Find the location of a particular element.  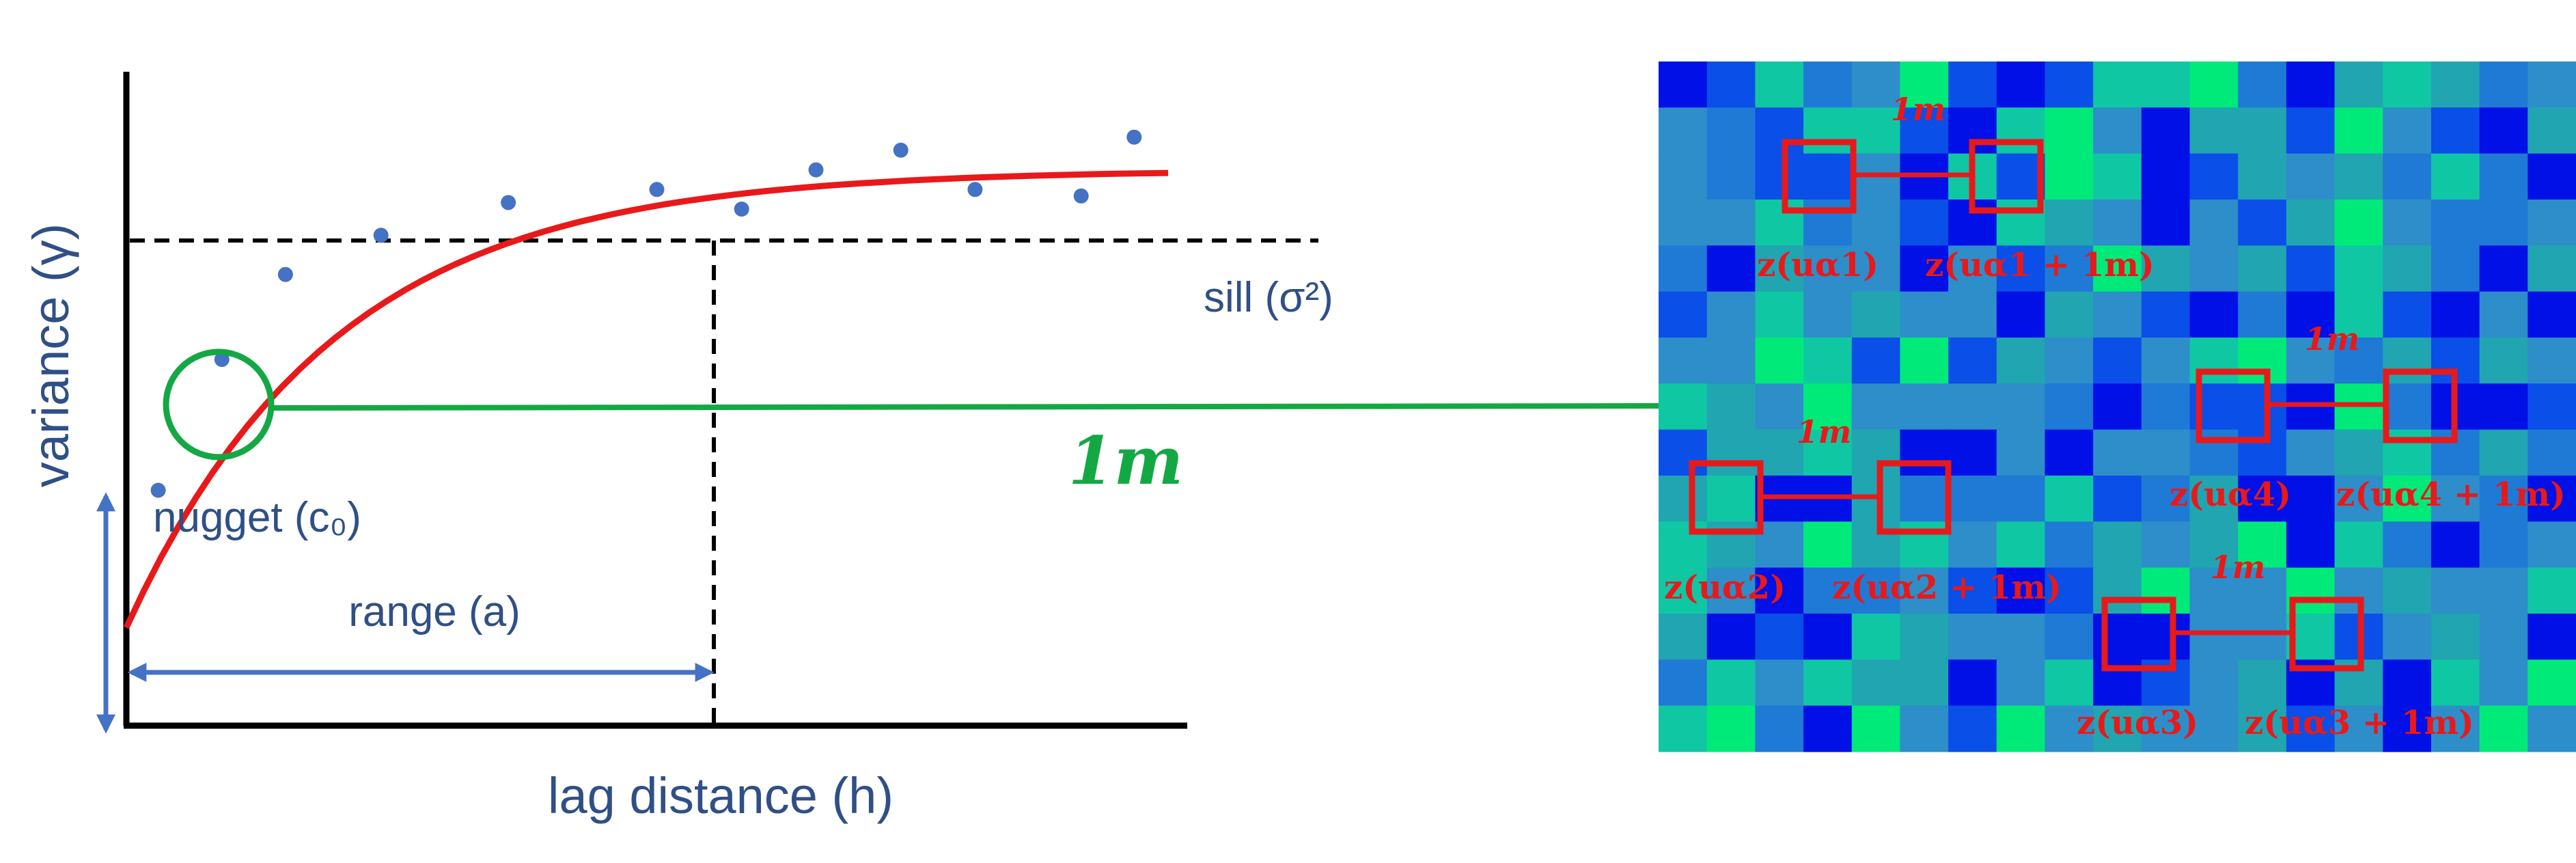

pair-2-lag-label: 1m is located at coordinates (1825, 431).